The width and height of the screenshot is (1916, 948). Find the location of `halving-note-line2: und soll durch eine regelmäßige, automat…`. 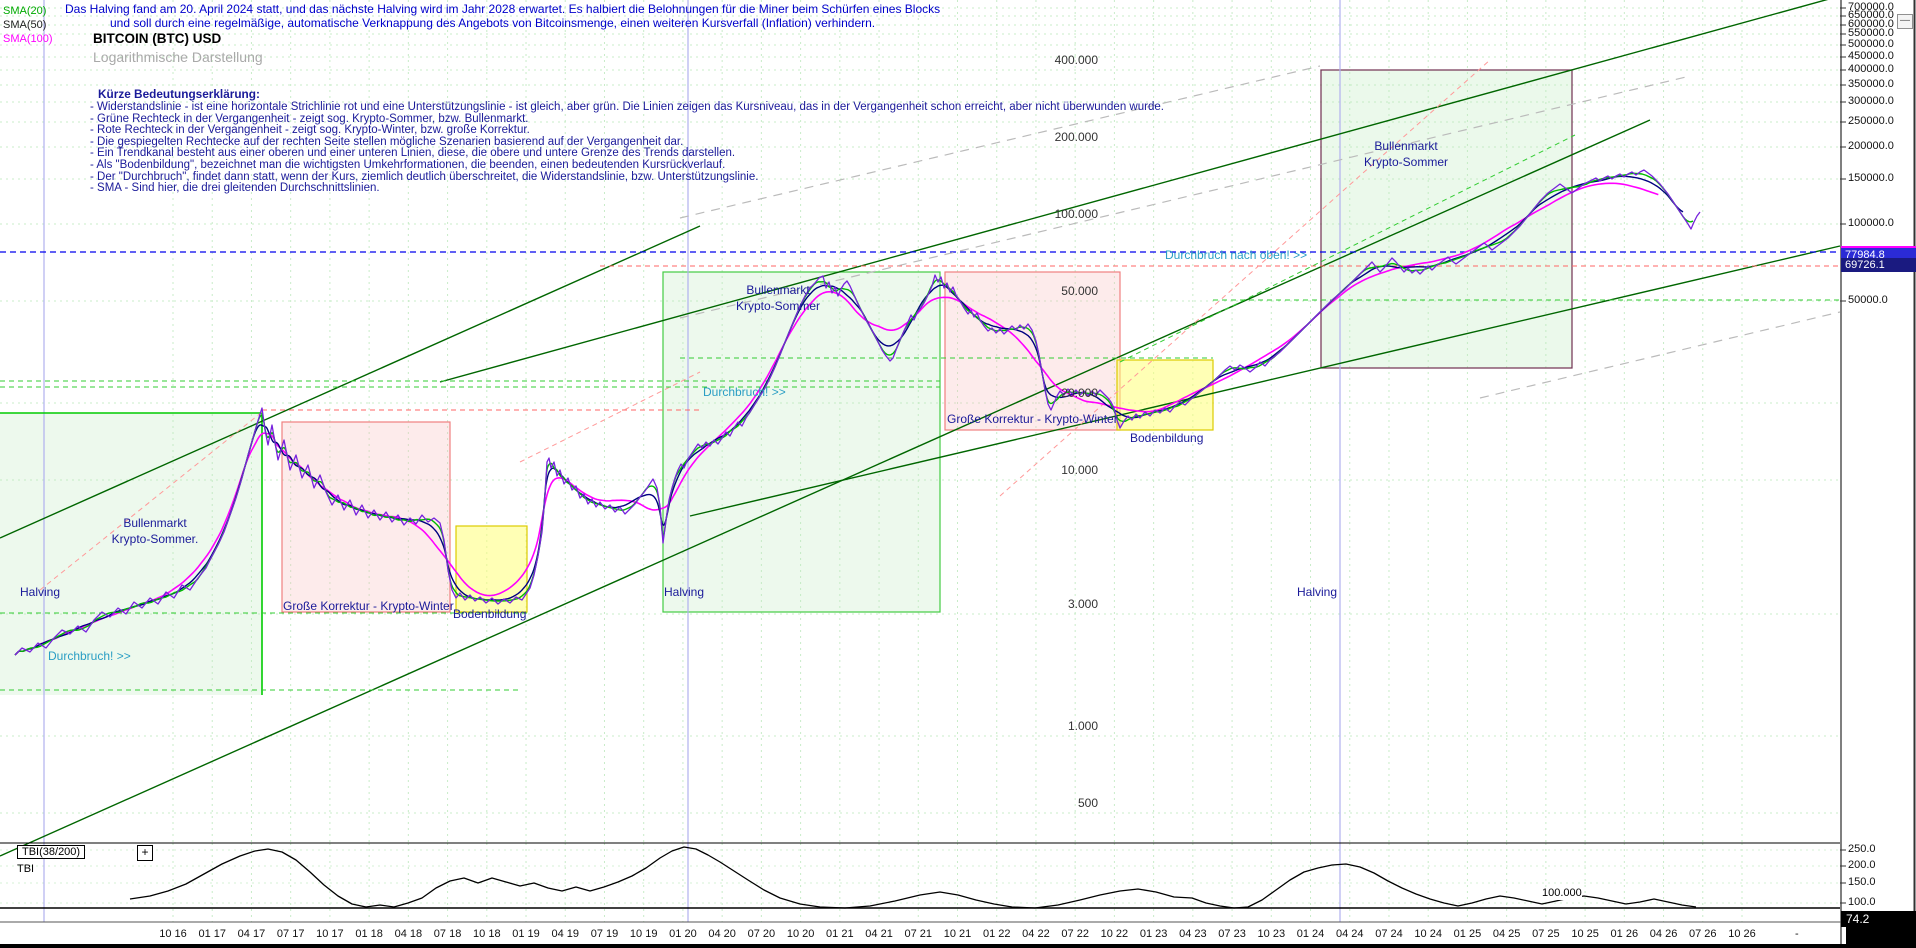

halving-note-line2: und soll durch eine regelmäßige, automat… is located at coordinates (493, 23).